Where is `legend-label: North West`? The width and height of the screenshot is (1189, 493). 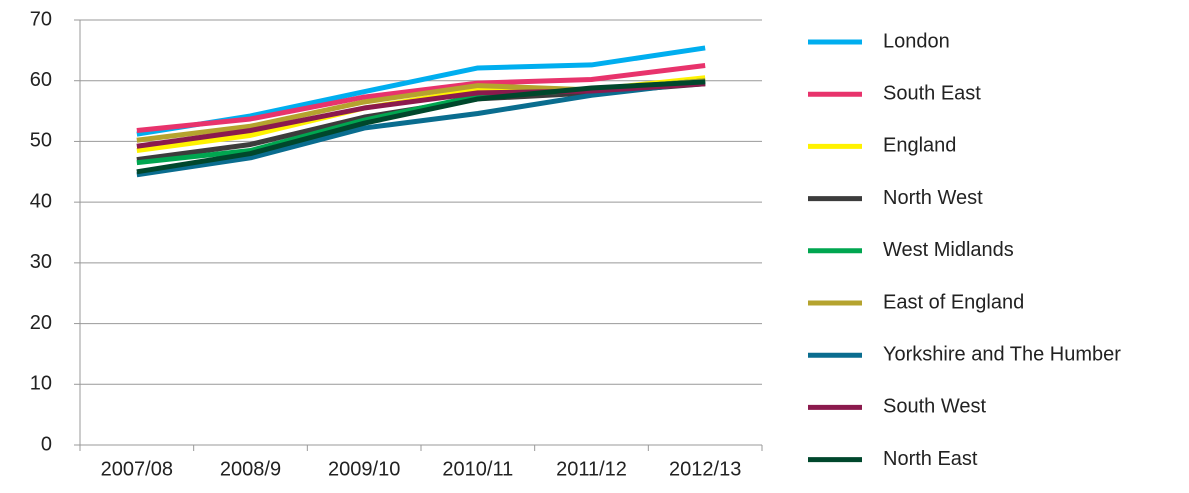
legend-label: North West is located at coordinates (933, 198).